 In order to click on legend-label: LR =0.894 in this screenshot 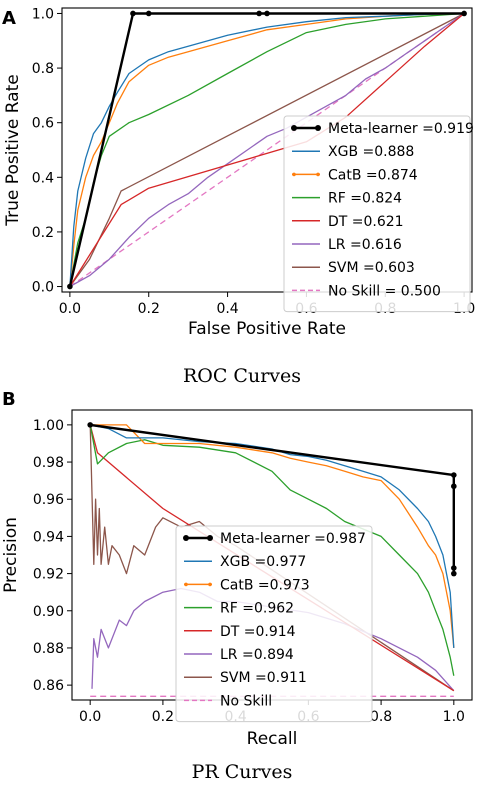, I will do `click(257, 655)`.